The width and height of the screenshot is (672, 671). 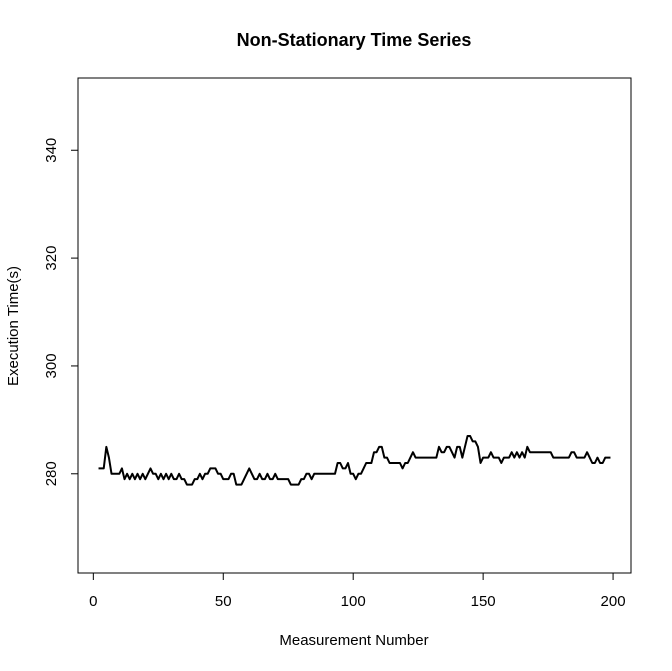 What do you see at coordinates (483, 601) in the screenshot?
I see `x-tick-label: 150` at bounding box center [483, 601].